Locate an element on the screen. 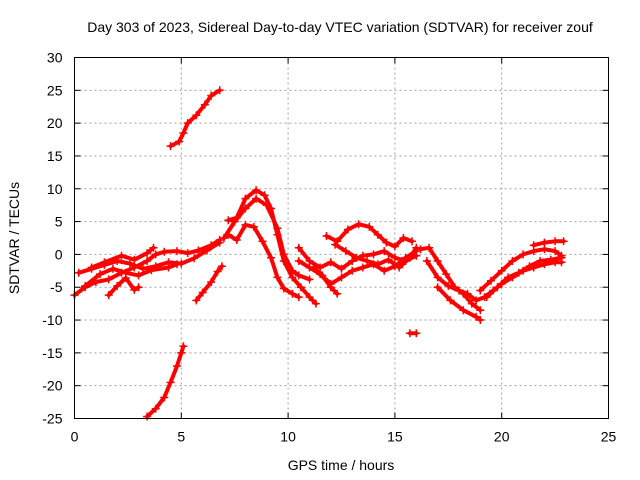  y-tick-label: -20 is located at coordinates (52, 386).